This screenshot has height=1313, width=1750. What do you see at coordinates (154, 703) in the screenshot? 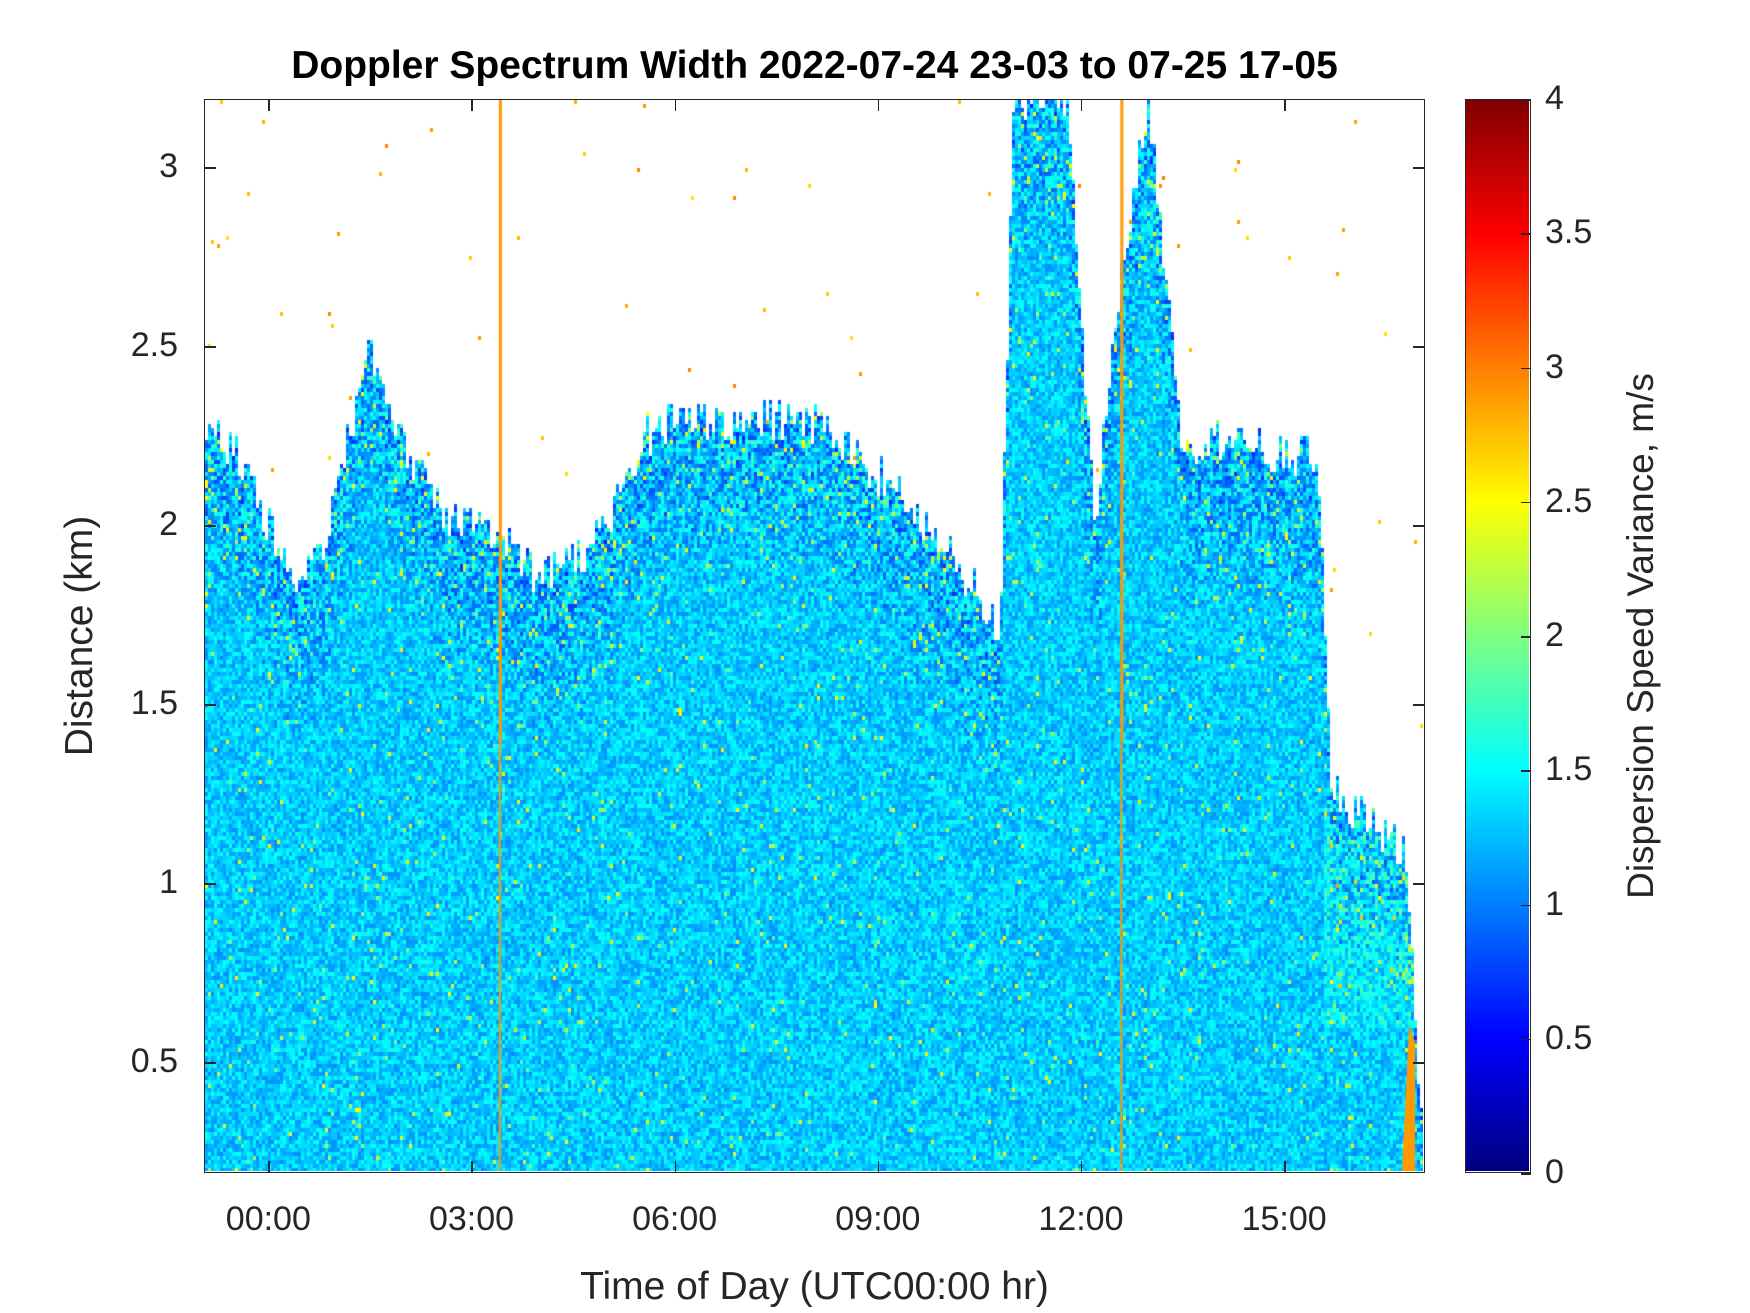
I see `y-tick-label: 1.5` at bounding box center [154, 703].